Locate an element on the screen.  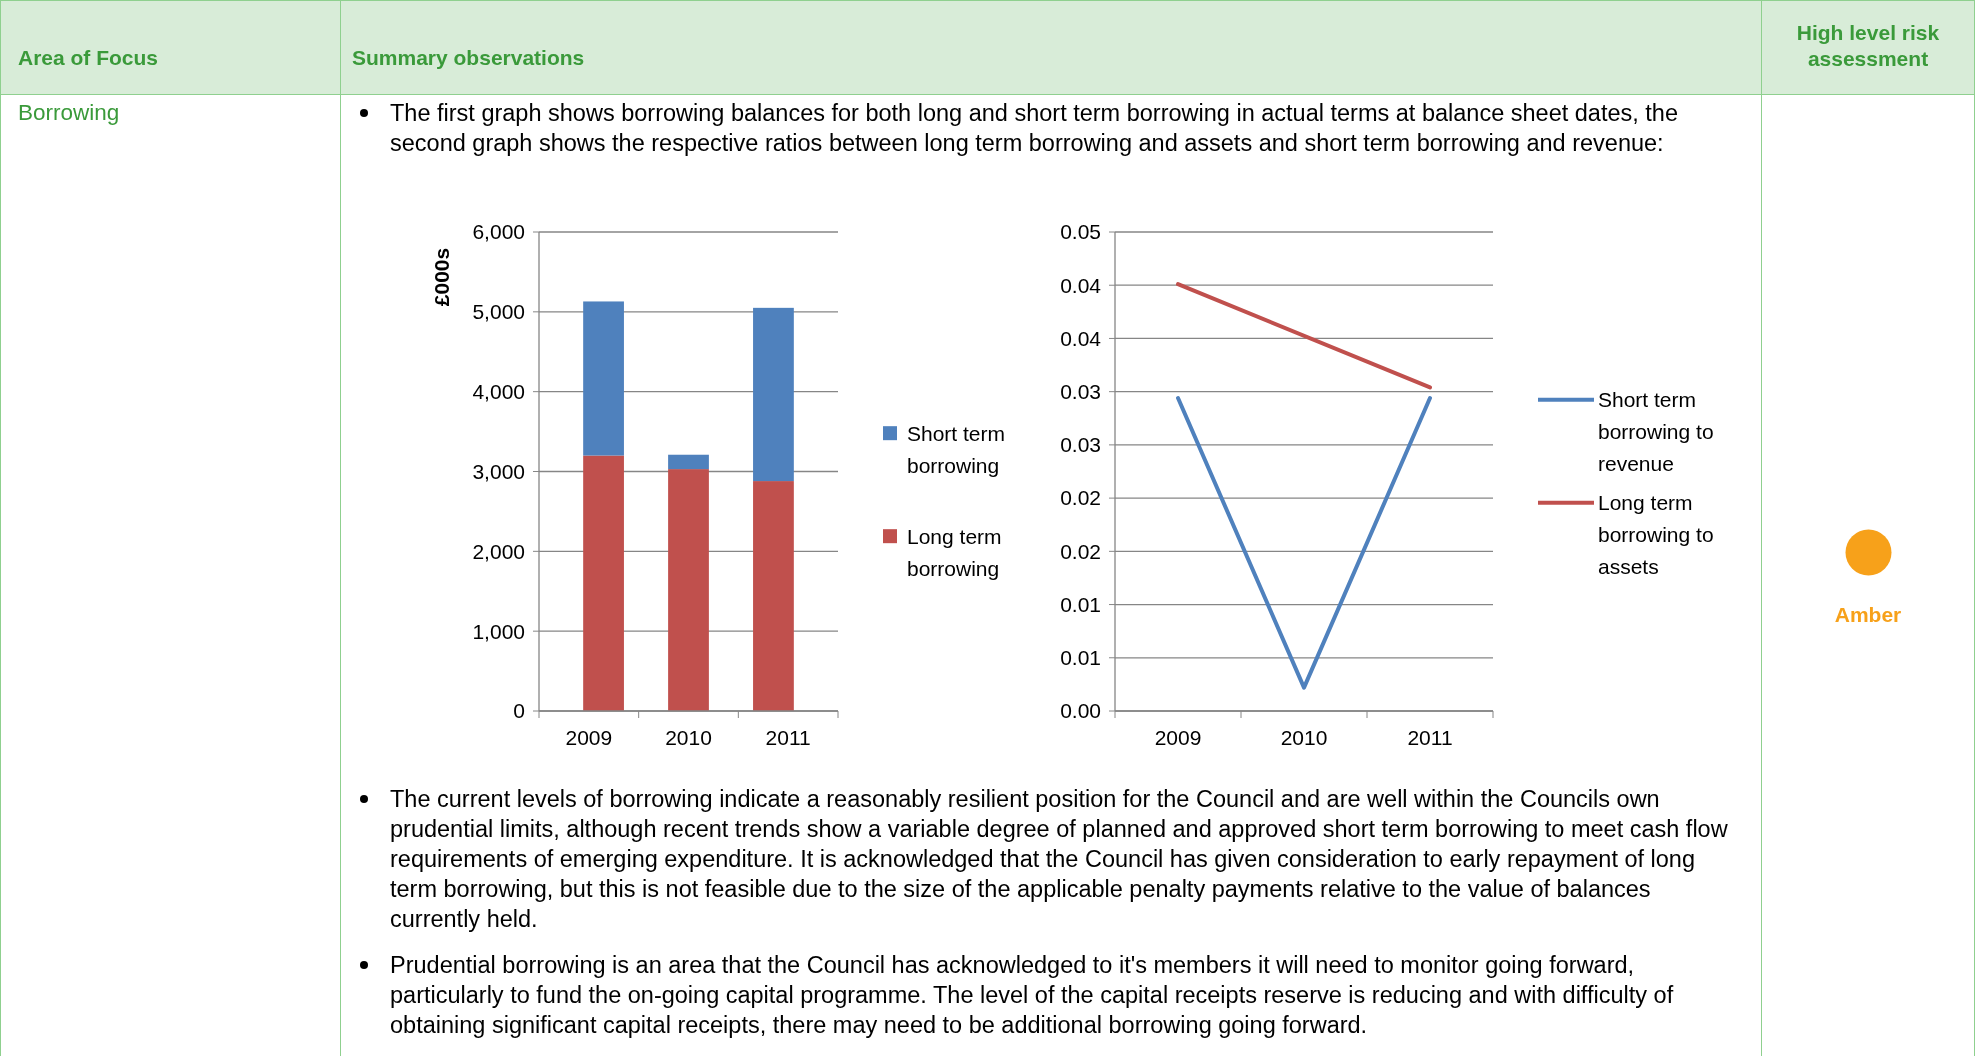
y-tick-label: 0.00 is located at coordinates (1080, 711).